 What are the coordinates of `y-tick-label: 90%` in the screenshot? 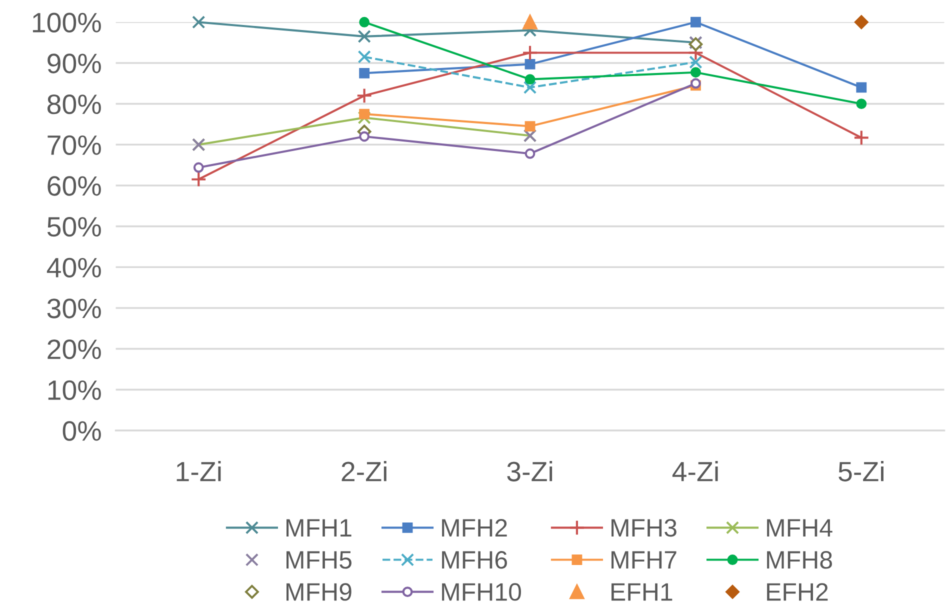 It's located at (74, 64).